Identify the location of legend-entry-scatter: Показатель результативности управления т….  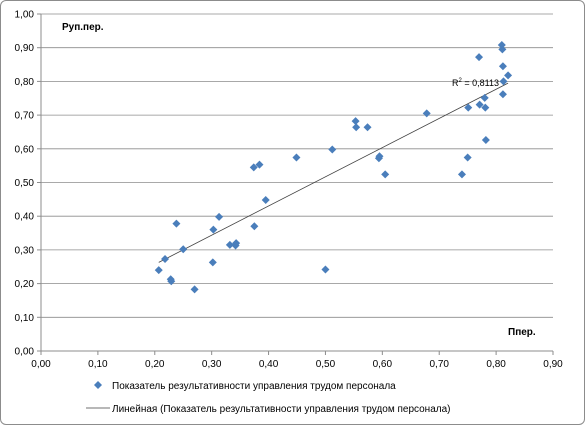
(254, 386).